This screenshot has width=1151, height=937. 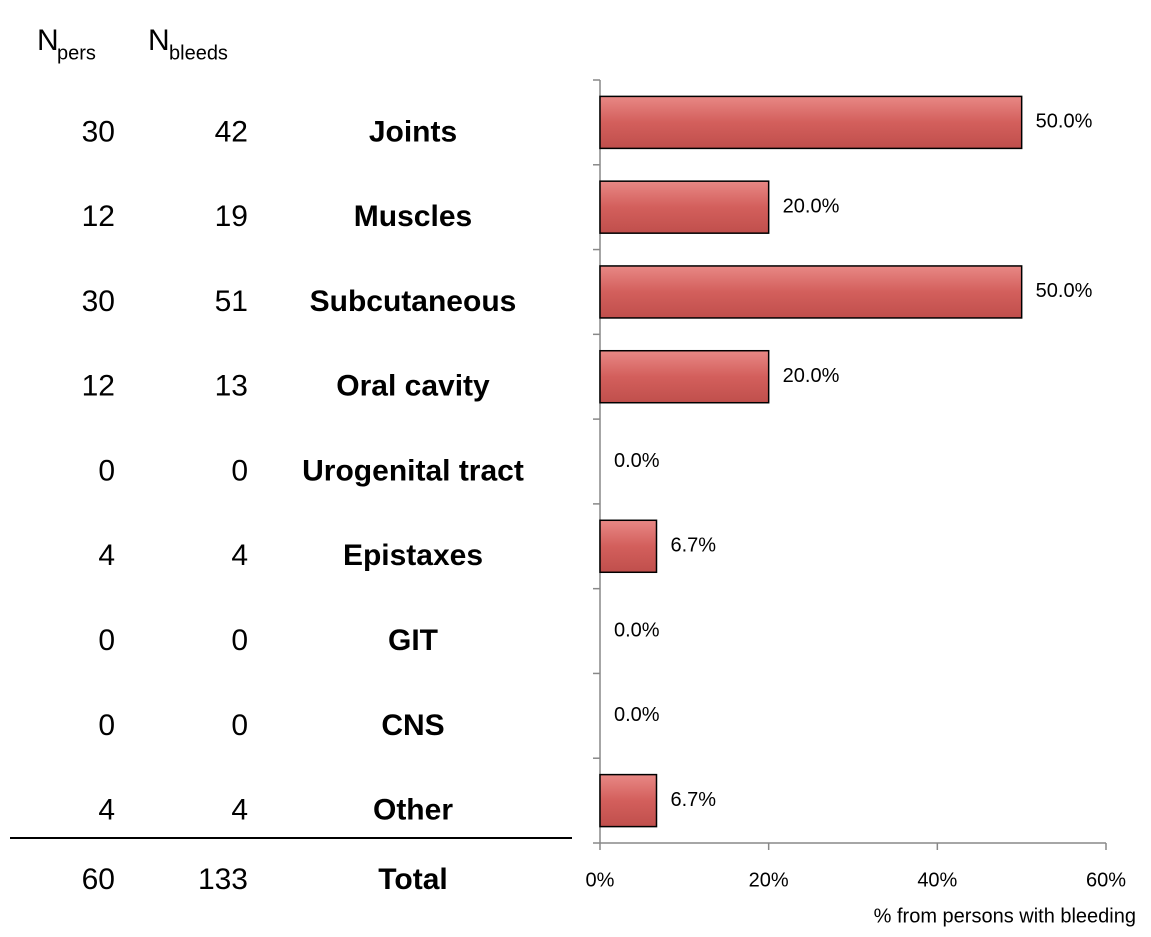 I want to click on category-label: Muscles, so click(x=413, y=216).